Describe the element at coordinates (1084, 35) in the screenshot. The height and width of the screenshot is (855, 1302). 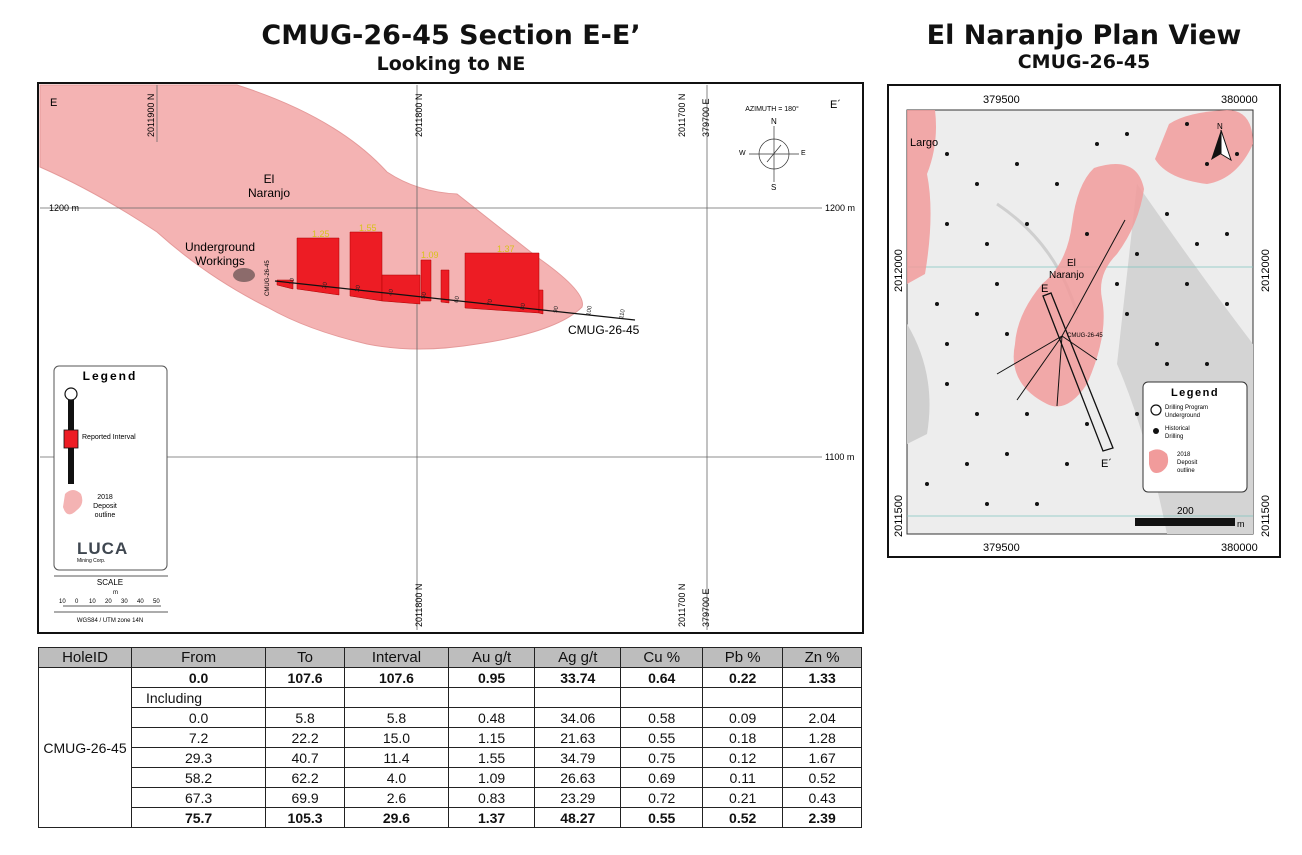
I see `plan-title: El Naranjo Plan View` at that location.